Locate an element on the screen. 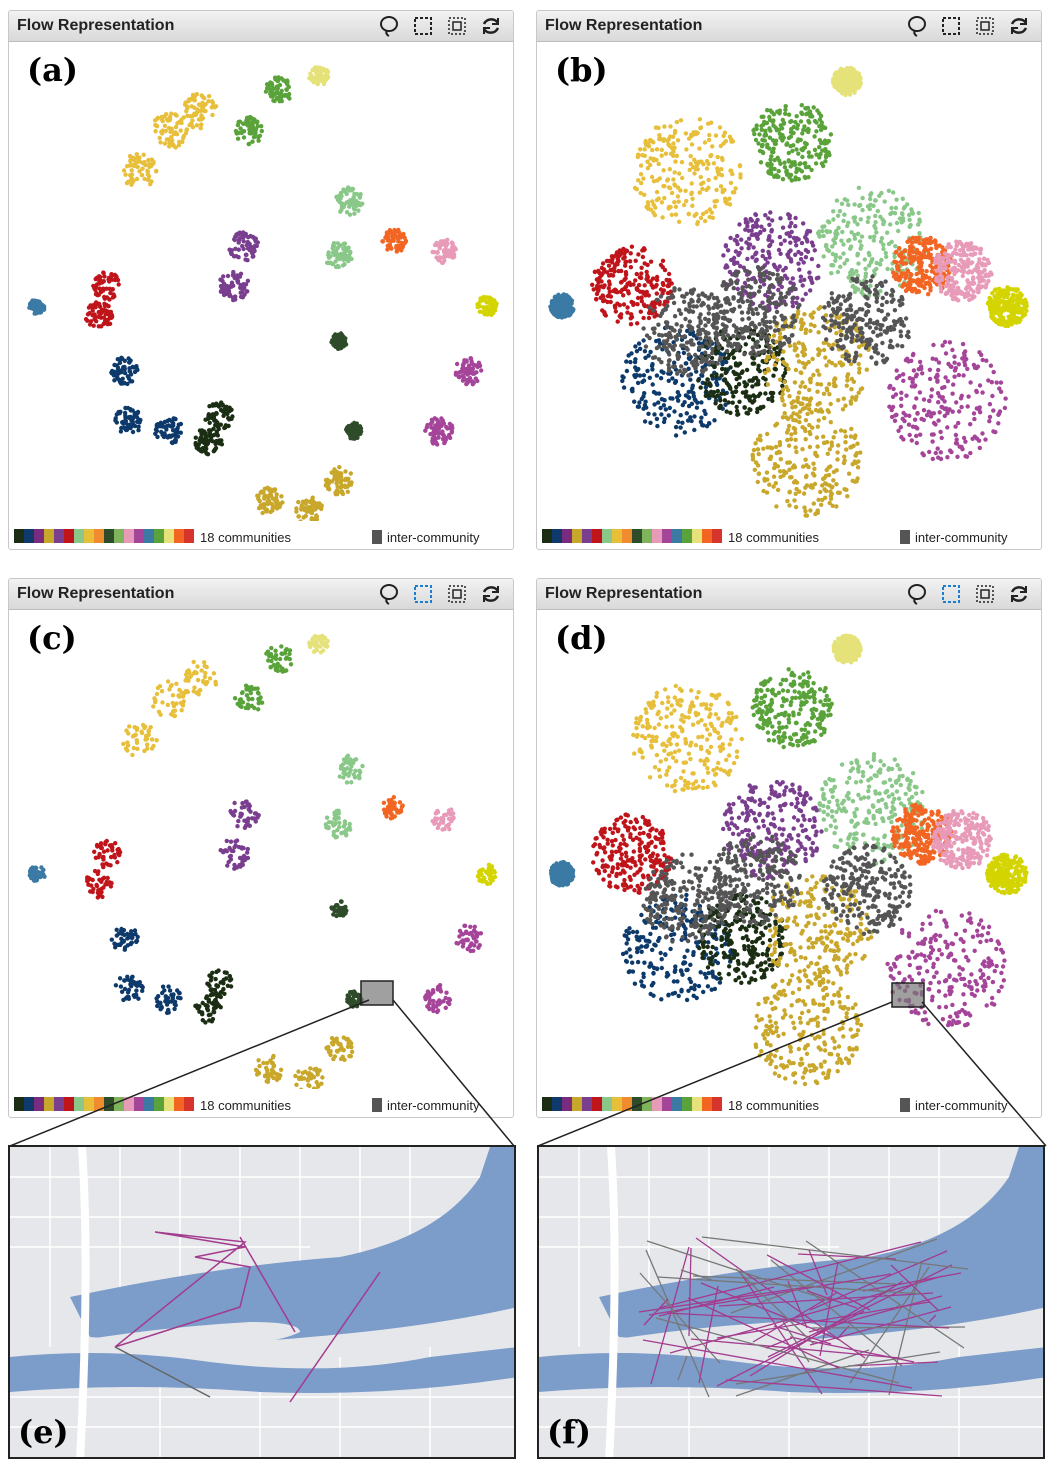  communities-count: 18 communities is located at coordinates (246, 537).